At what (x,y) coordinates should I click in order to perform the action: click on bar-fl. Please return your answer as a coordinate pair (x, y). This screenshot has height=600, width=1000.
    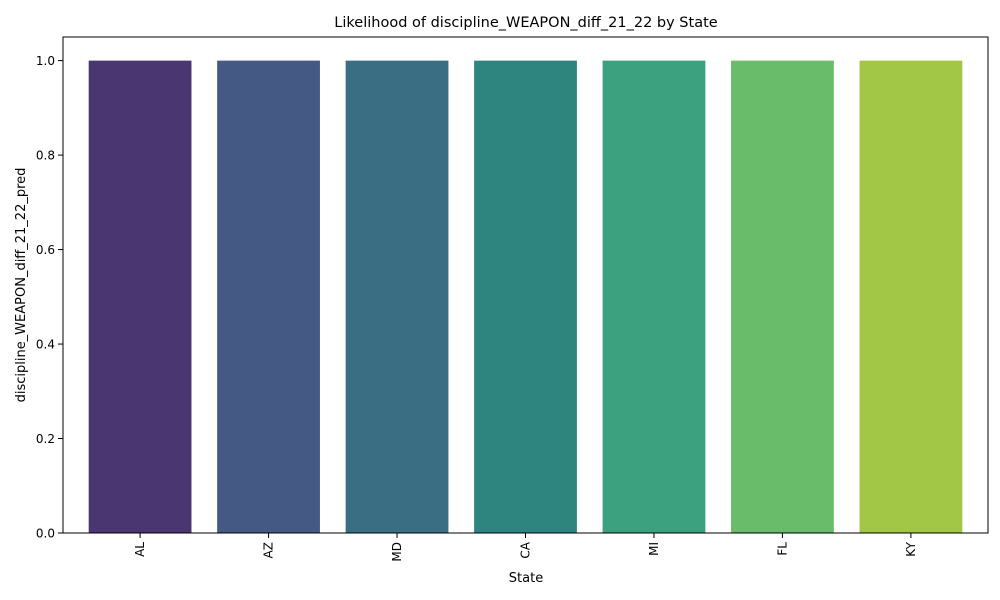
    Looking at the image, I should click on (782, 296).